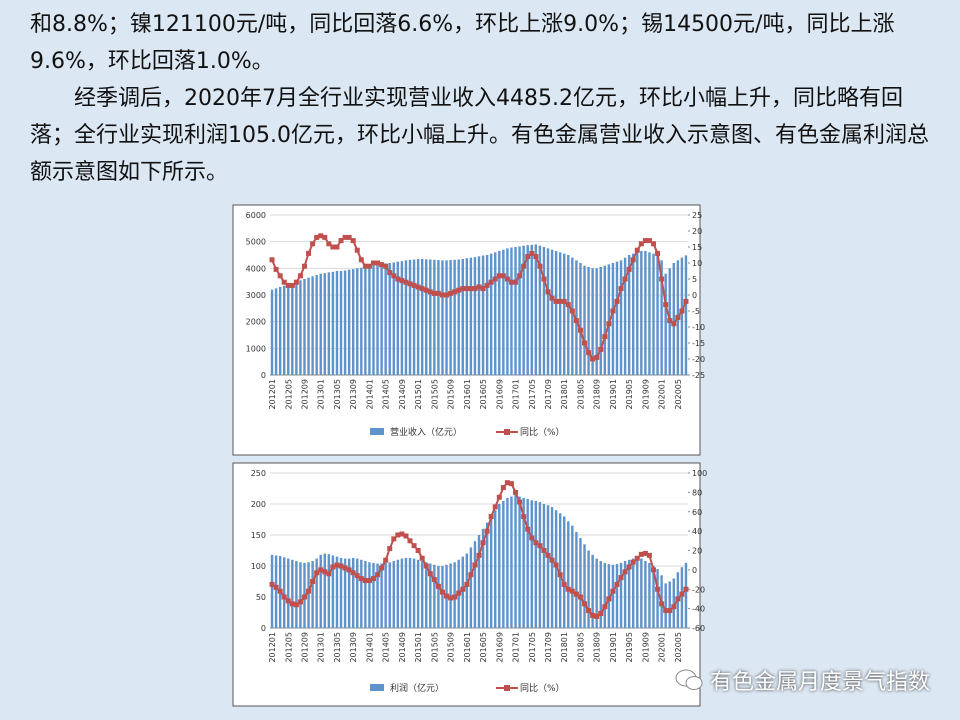  I want to click on y2-tick-label: -20, so click(698, 359).